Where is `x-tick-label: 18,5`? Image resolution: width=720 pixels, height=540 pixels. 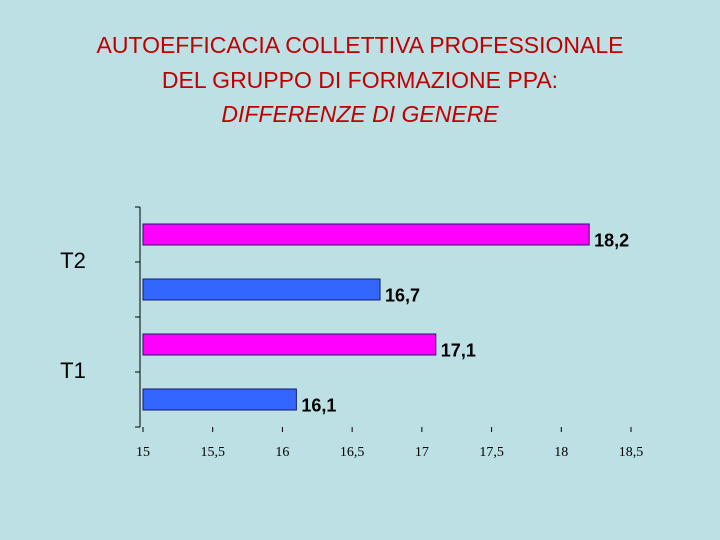
x-tick-label: 18,5 is located at coordinates (631, 452).